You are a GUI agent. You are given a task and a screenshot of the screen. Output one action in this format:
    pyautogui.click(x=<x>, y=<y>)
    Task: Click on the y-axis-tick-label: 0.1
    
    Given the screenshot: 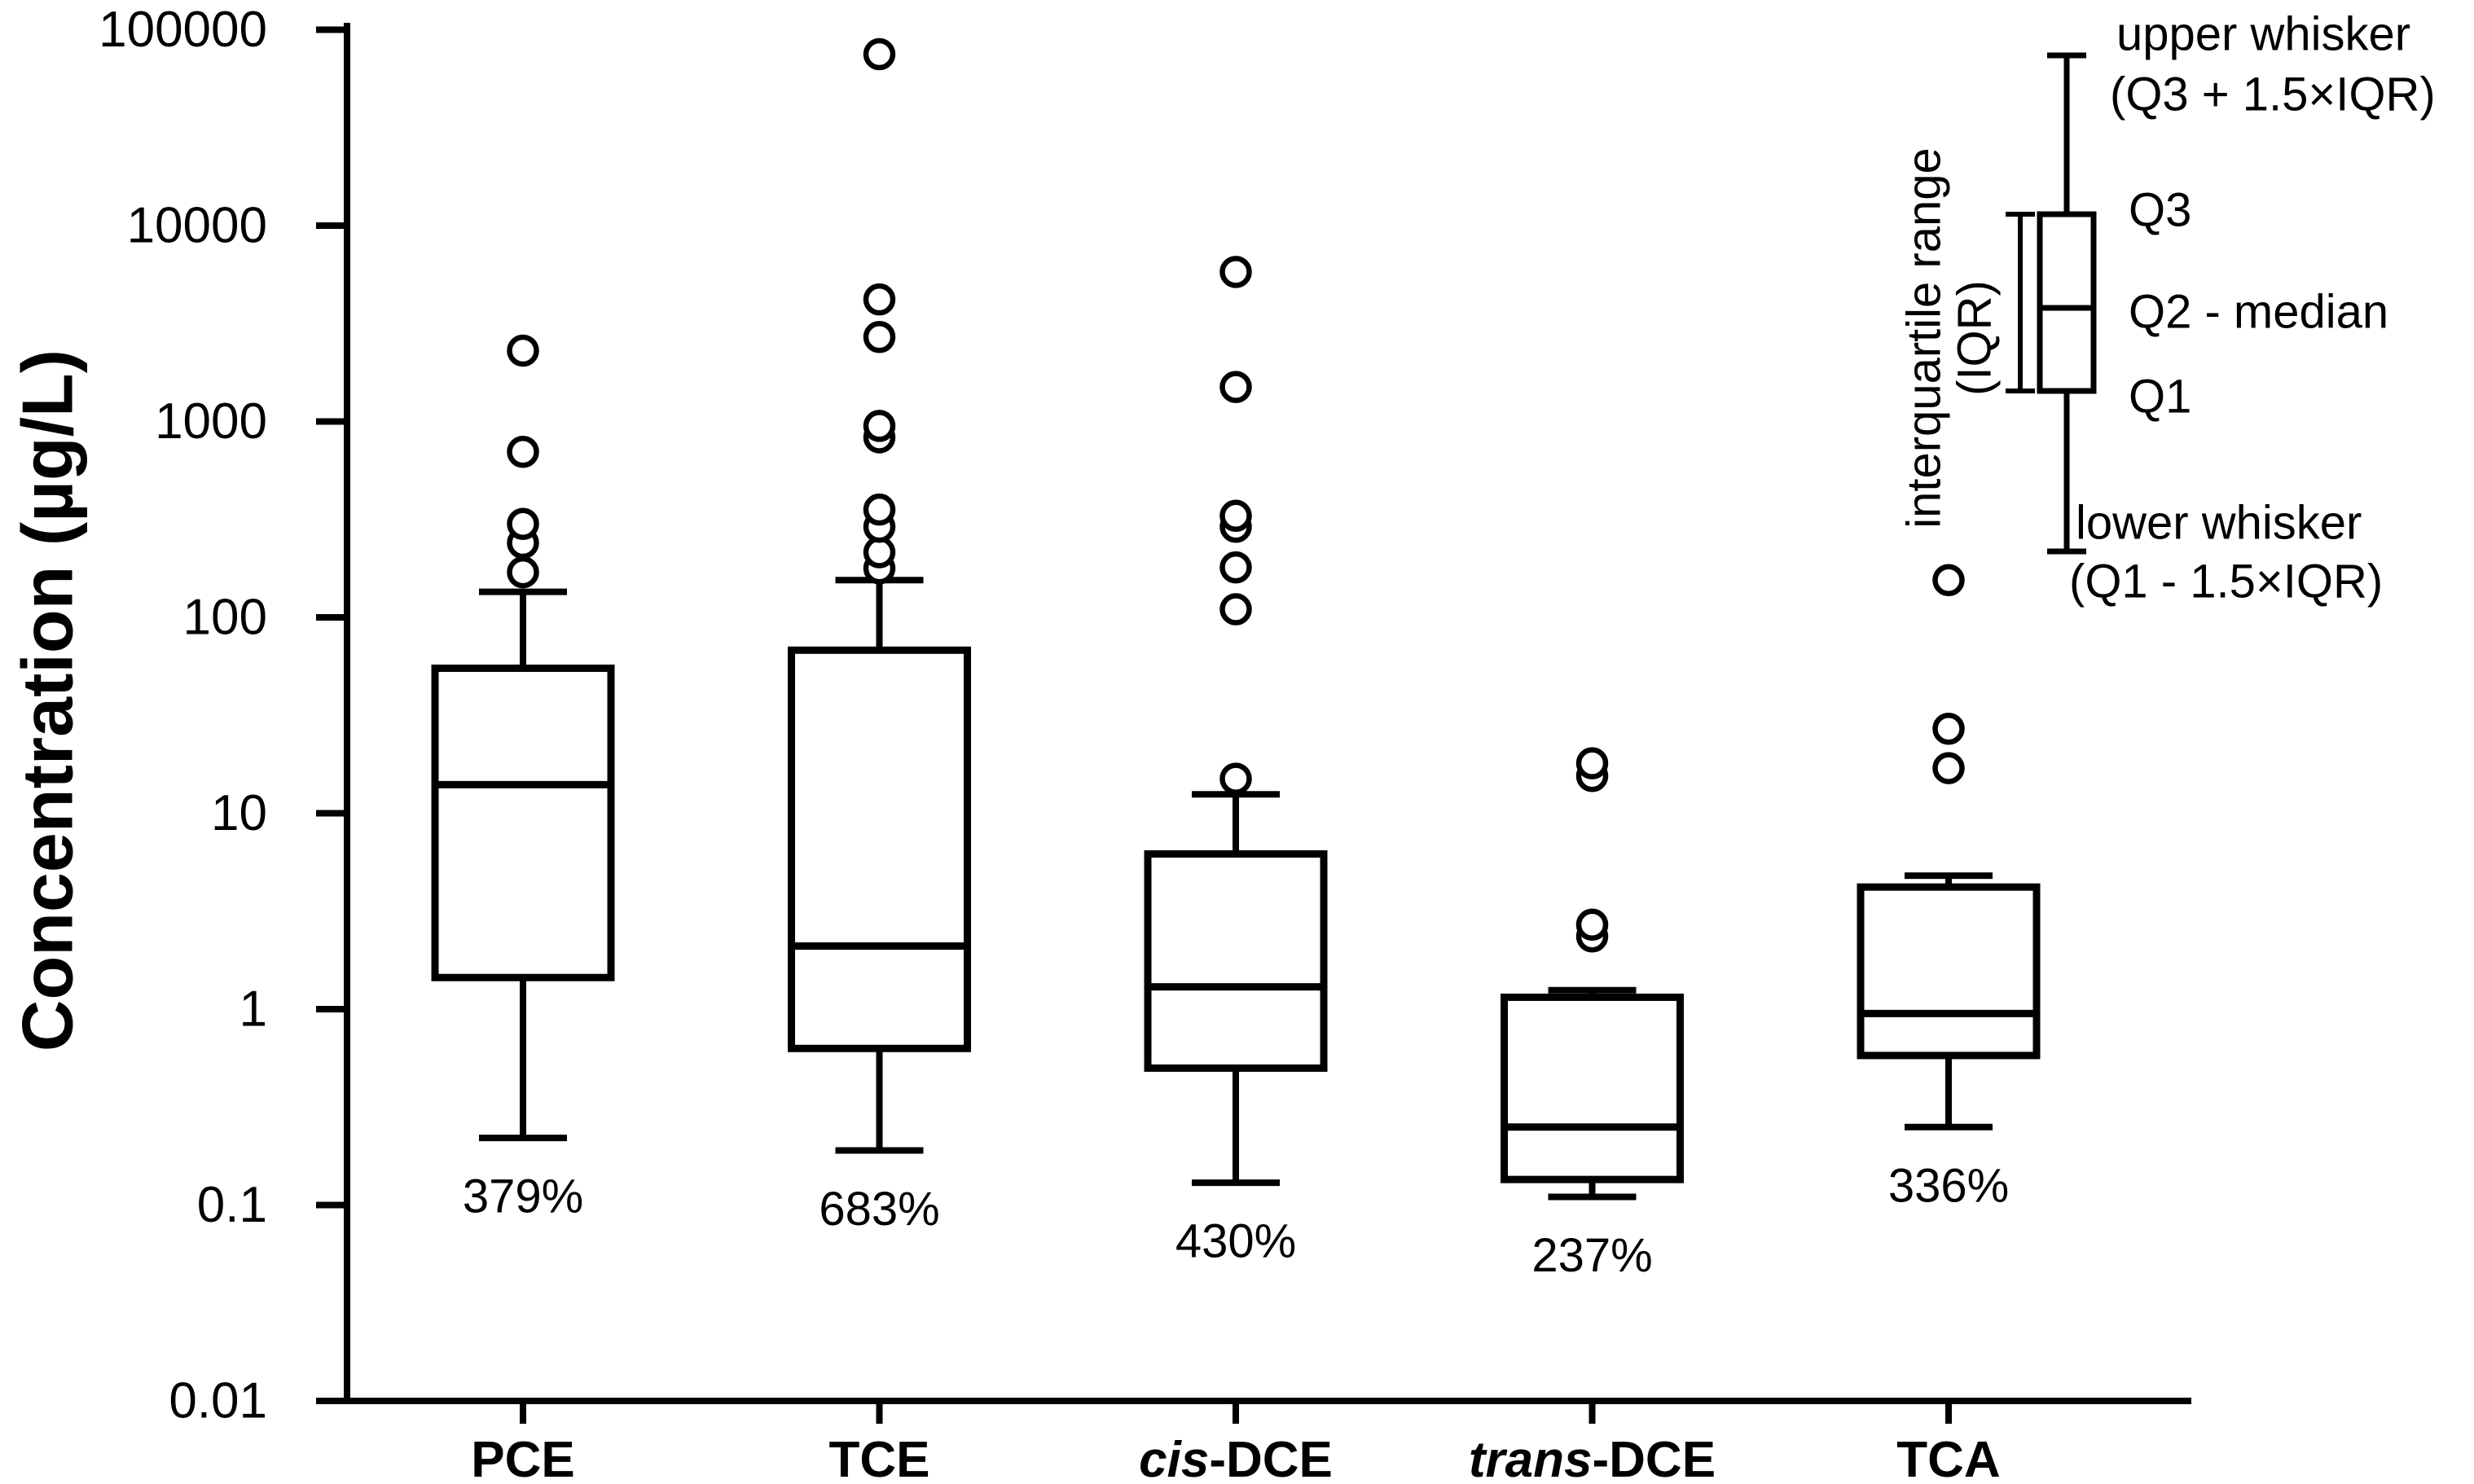 What is the action you would take?
    pyautogui.click(x=232, y=1205)
    